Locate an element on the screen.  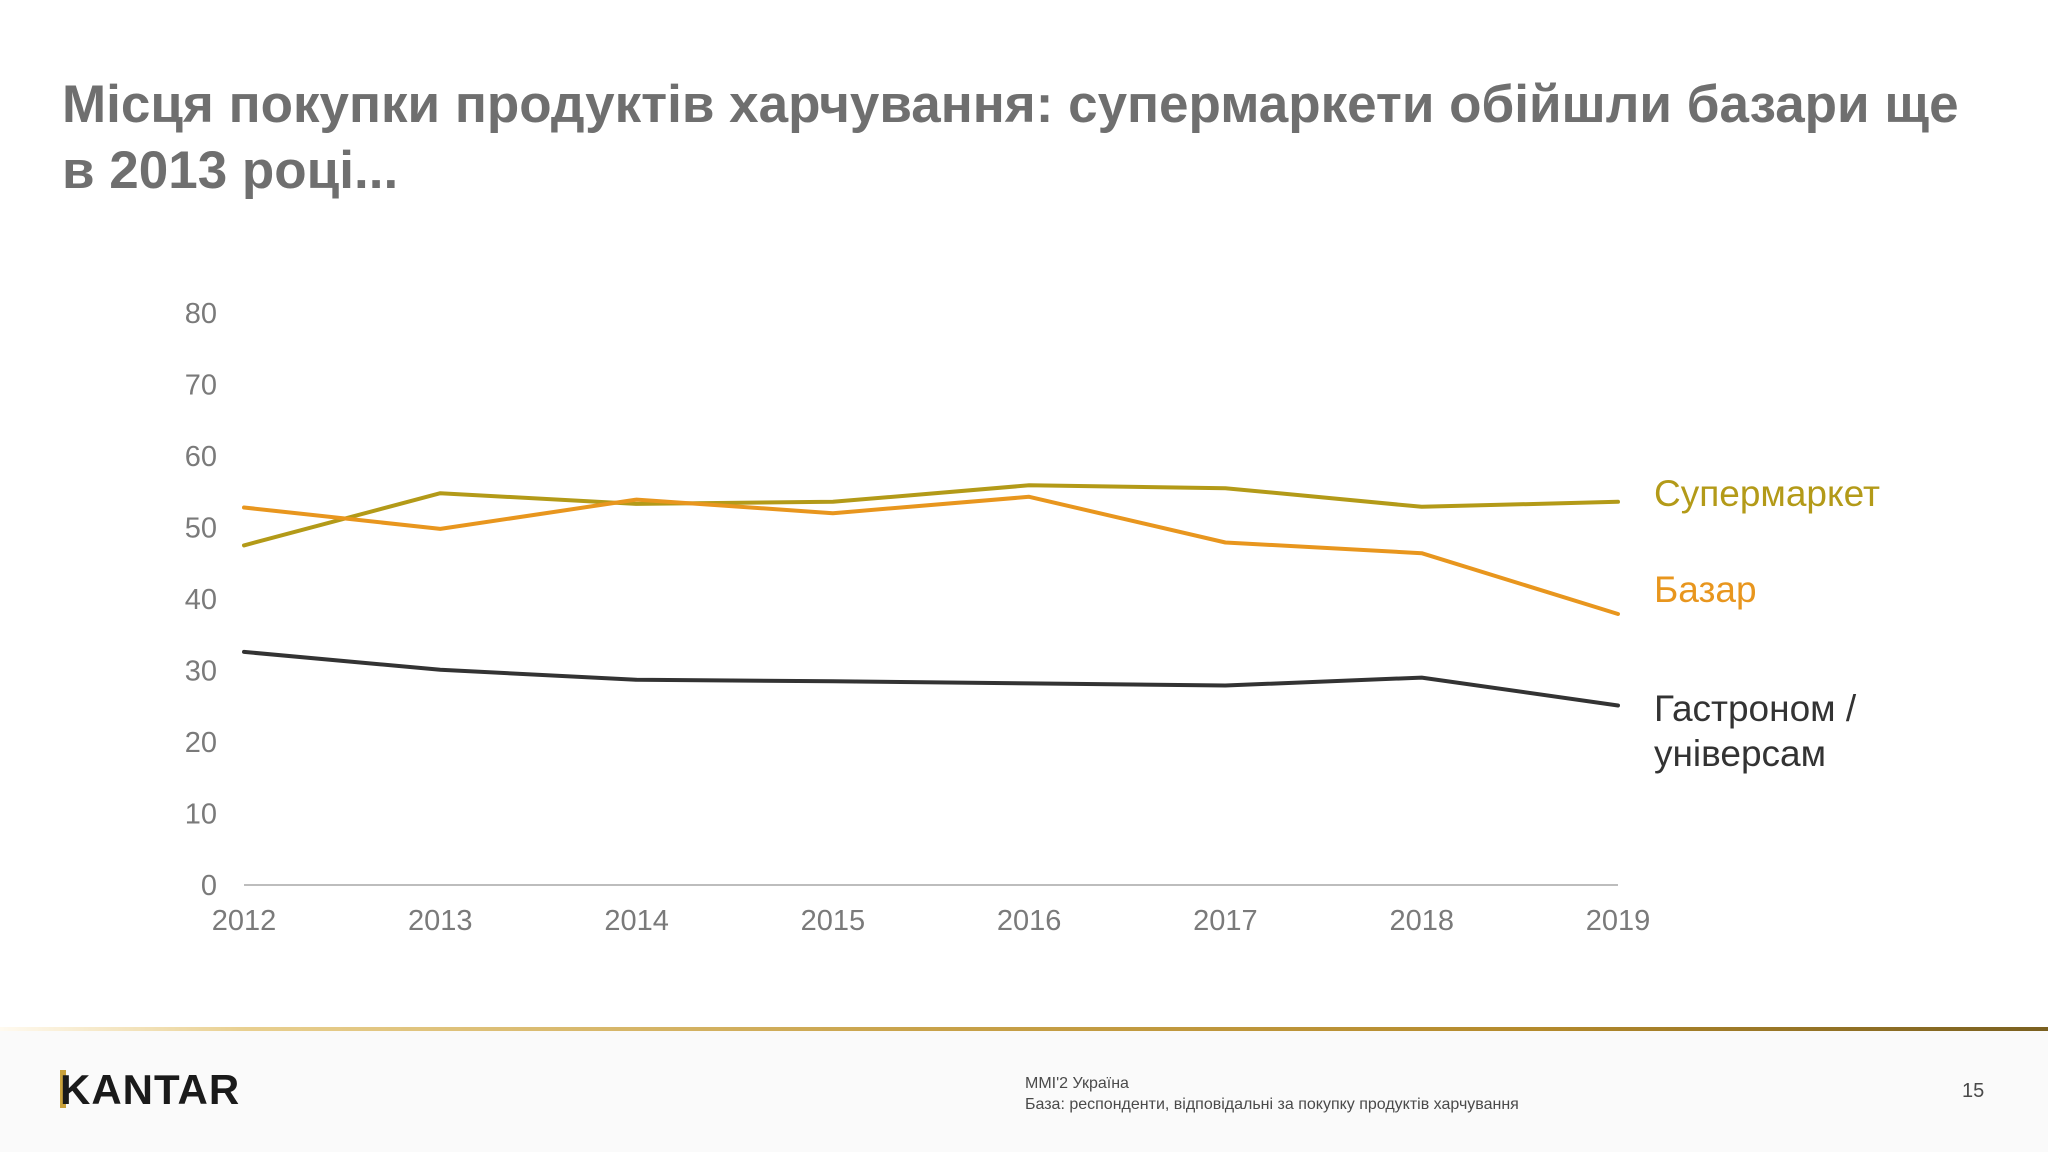
x-tick-label: 2012 is located at coordinates (244, 921).